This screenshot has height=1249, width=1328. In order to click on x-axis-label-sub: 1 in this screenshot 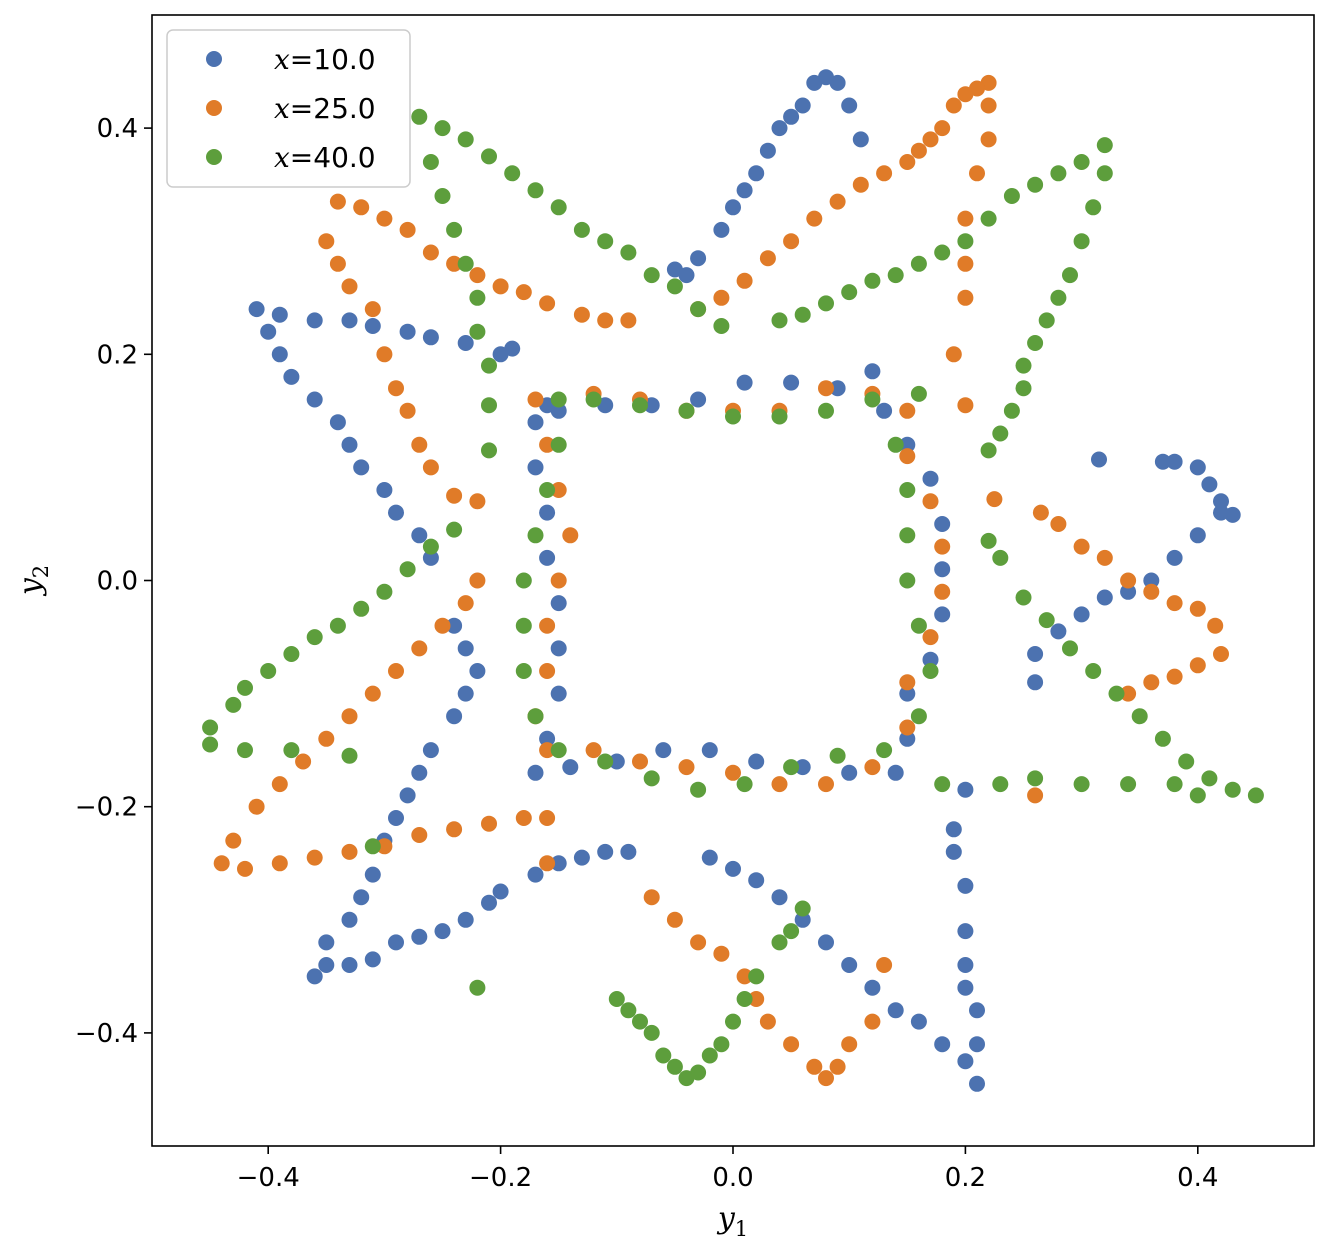, I will do `click(741, 1229)`.